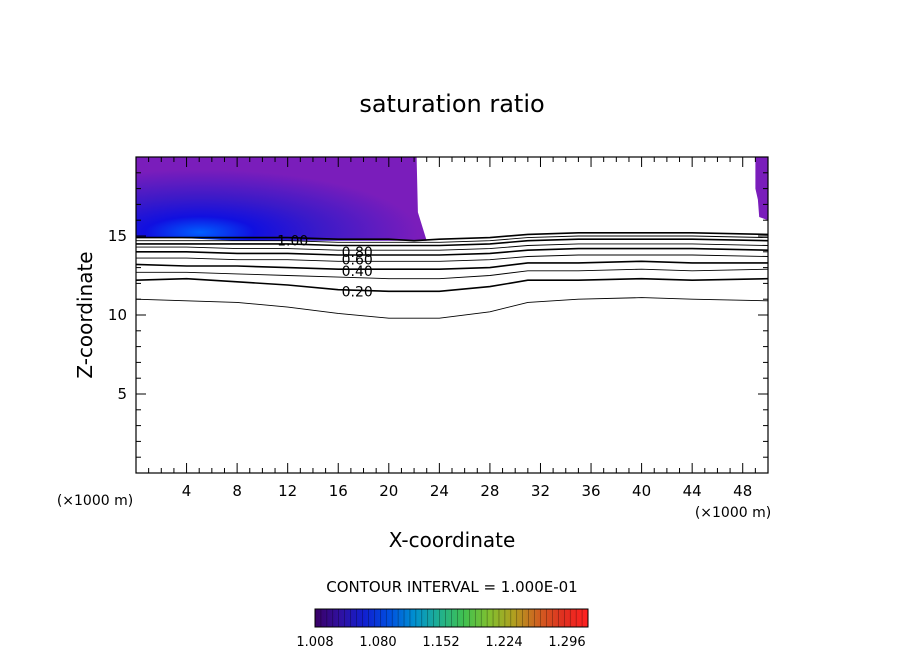  I want to click on x-tick-label: 40, so click(641, 491).